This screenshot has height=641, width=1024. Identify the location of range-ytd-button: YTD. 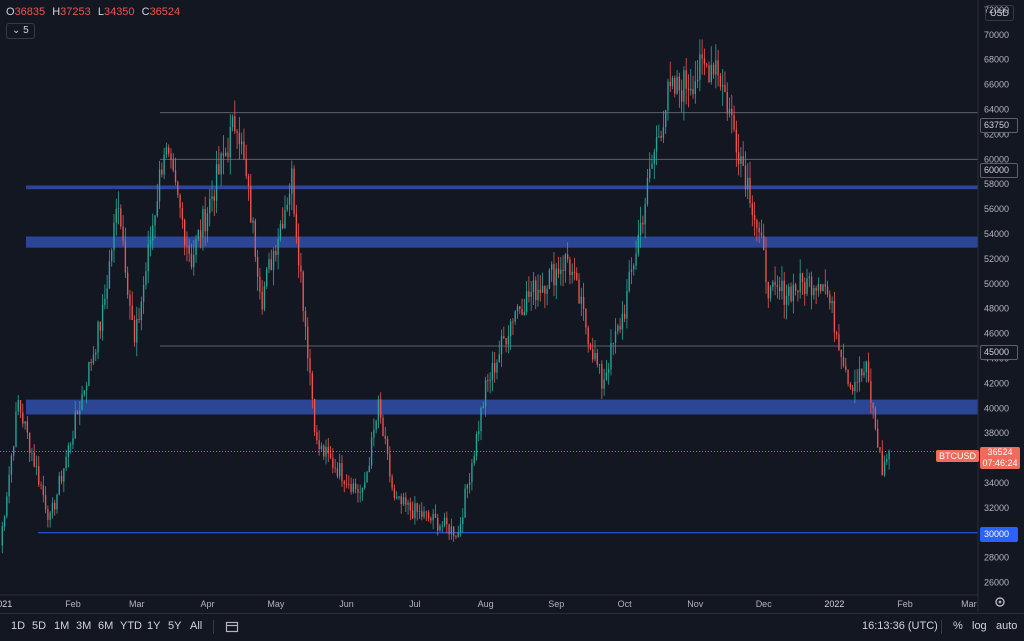
(131, 626).